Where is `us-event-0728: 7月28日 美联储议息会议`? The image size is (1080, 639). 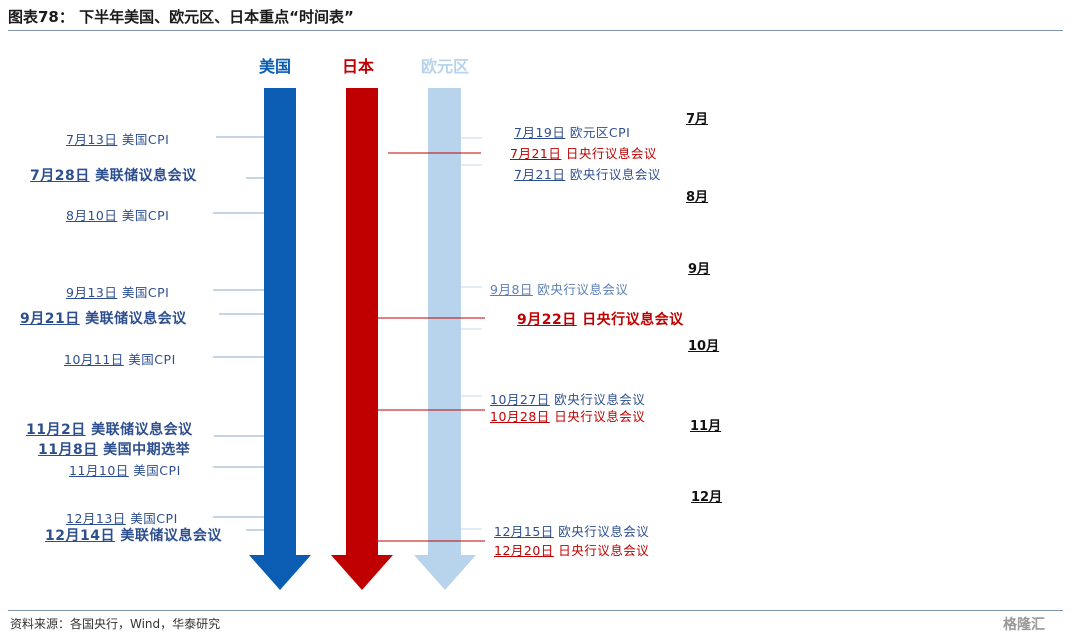 us-event-0728: 7月28日 美联储议息会议 is located at coordinates (113, 176).